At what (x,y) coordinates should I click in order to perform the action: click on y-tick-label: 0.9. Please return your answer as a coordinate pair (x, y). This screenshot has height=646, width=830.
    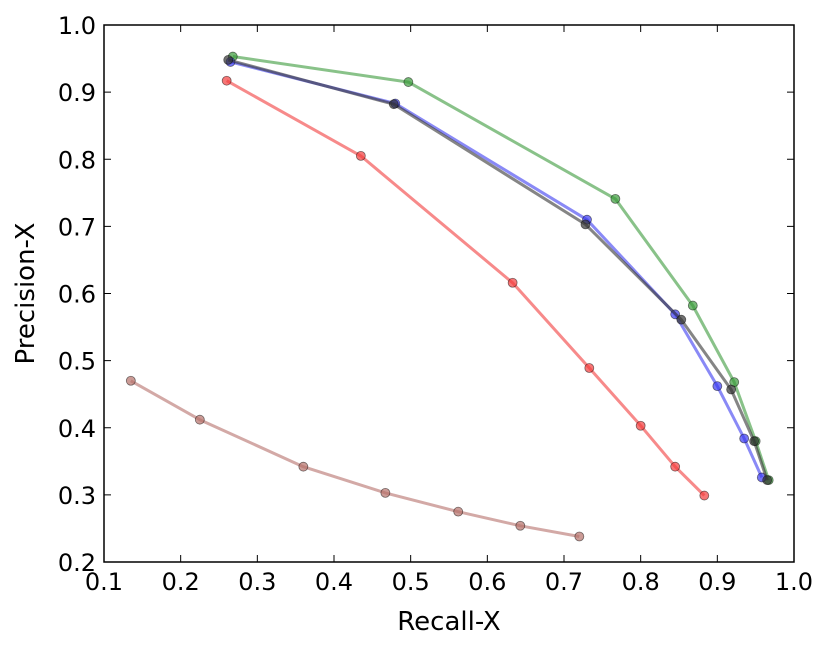
    Looking at the image, I should click on (77, 93).